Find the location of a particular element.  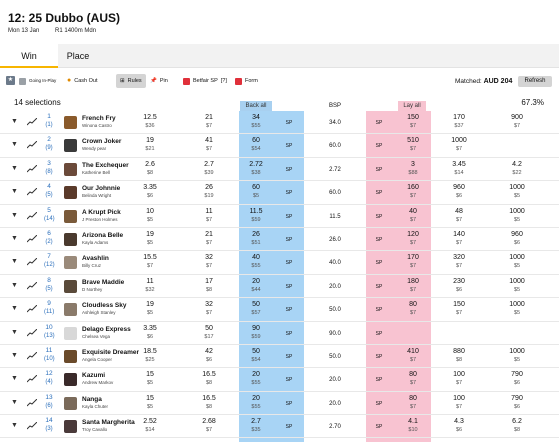

price-cell-l2: 170 $37 is located at coordinates (459, 122).